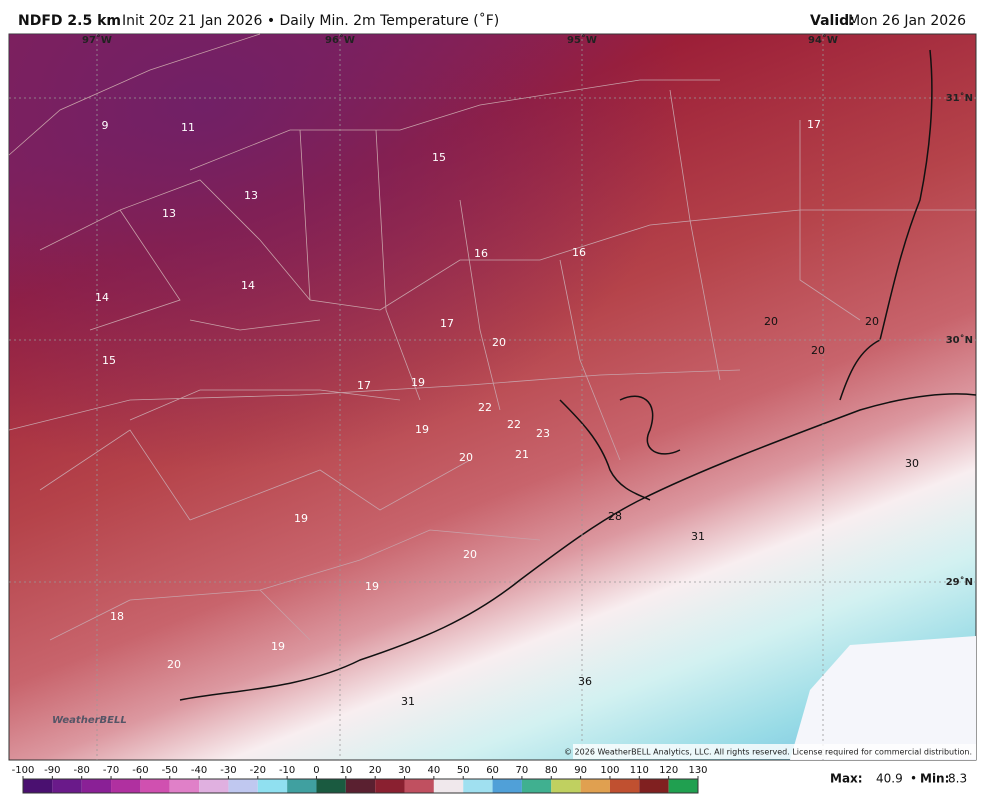  Describe the element at coordinates (639, 770) in the screenshot. I see `colorbar-tick-label: 110` at that location.